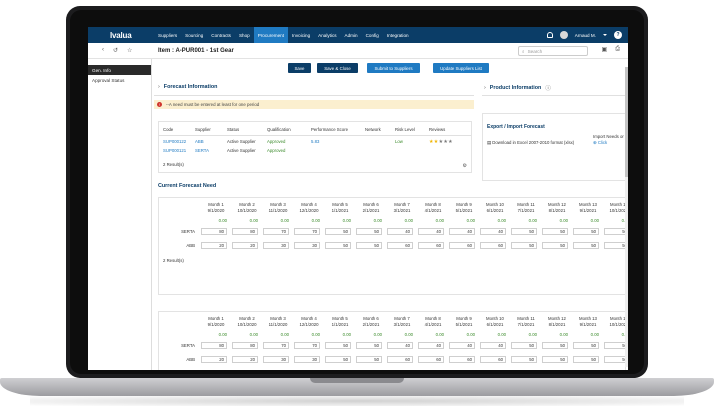 The width and height of the screenshot is (714, 420). Describe the element at coordinates (203, 129) in the screenshot. I see `column-header: Supplier` at that location.